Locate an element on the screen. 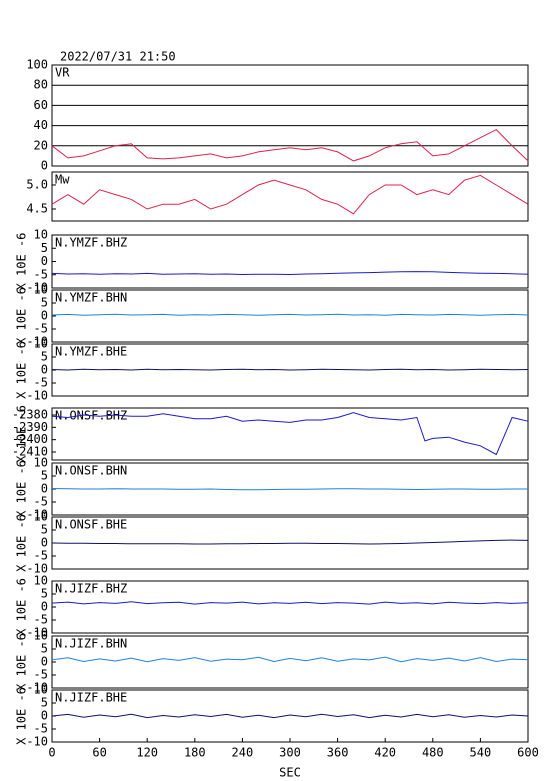 This screenshot has height=781, width=554. panel-label: N.YMZF.BHN is located at coordinates (91, 298).